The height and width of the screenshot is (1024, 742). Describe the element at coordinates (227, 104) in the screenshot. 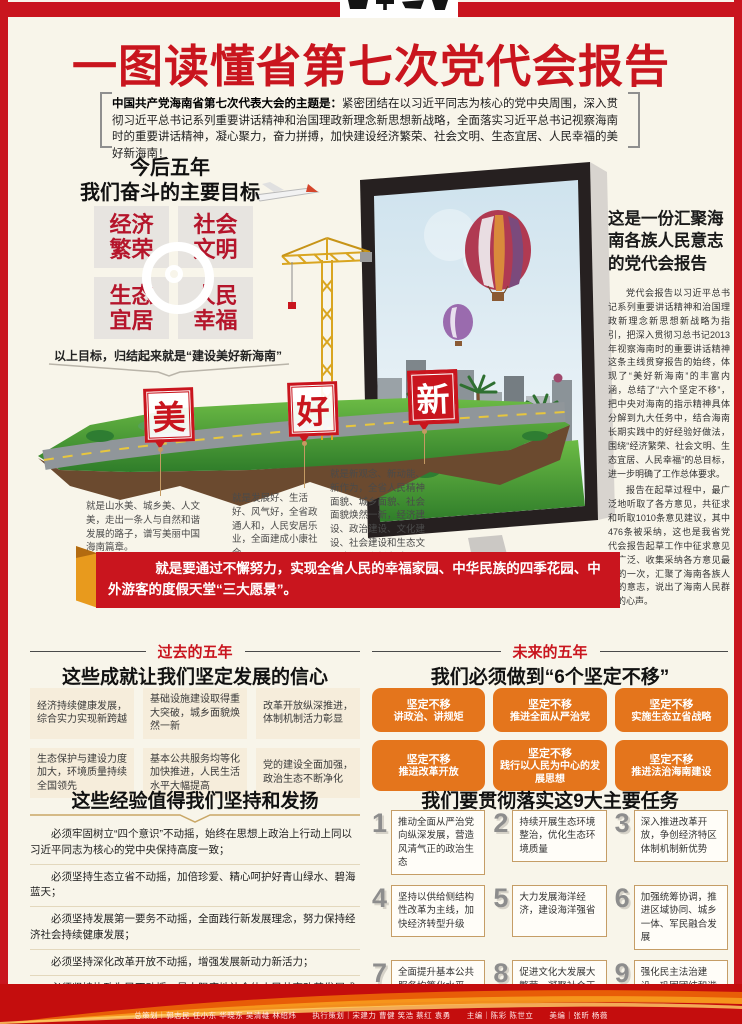

I see `intro-lead: 中国共产党海南省第七次代表大会的主题是：` at that location.